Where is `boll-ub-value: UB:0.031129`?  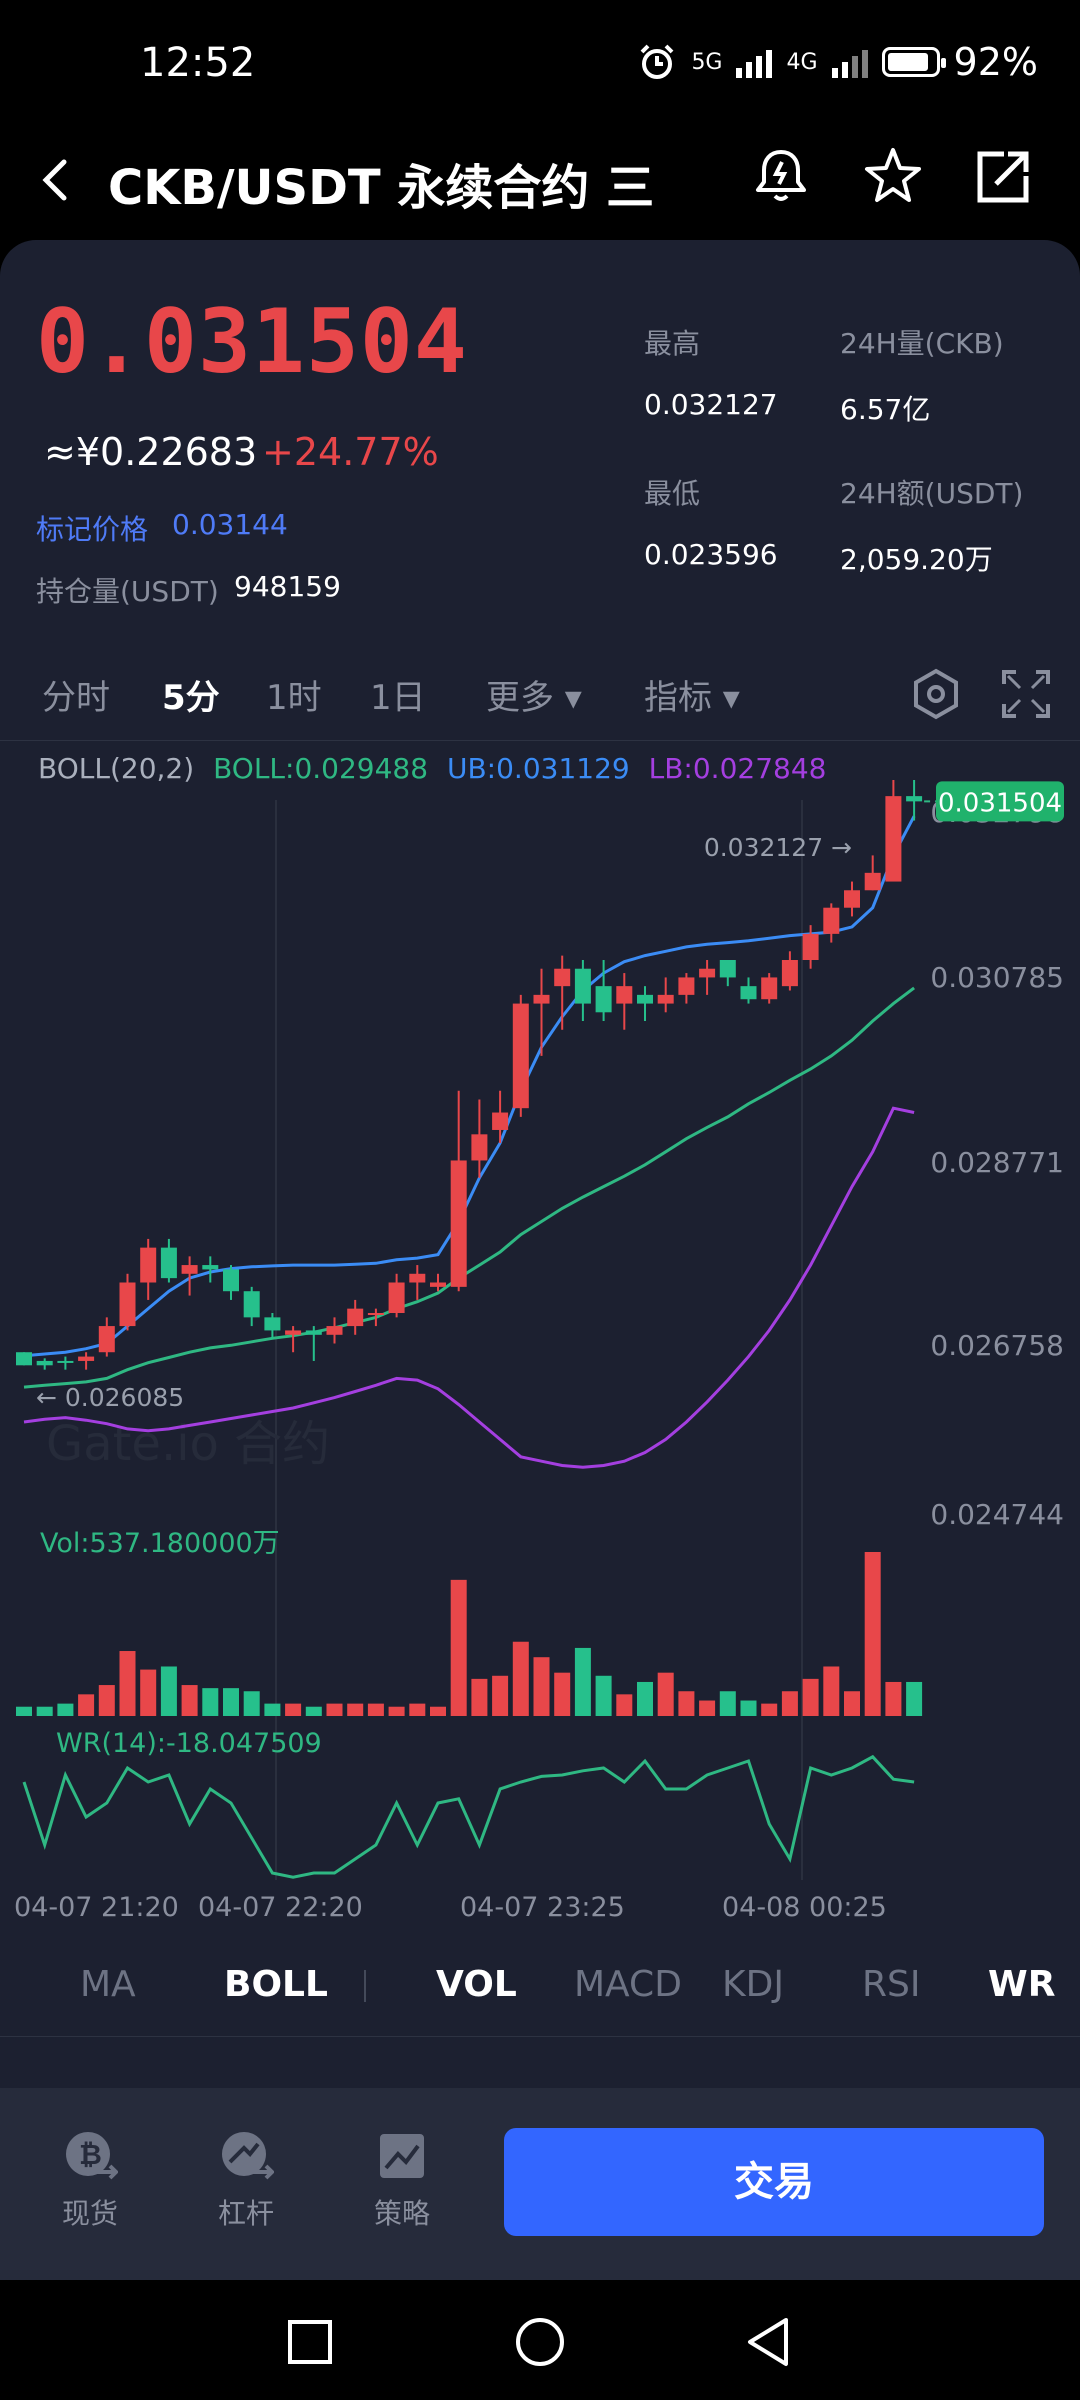 boll-ub-value: UB:0.031129 is located at coordinates (538, 768).